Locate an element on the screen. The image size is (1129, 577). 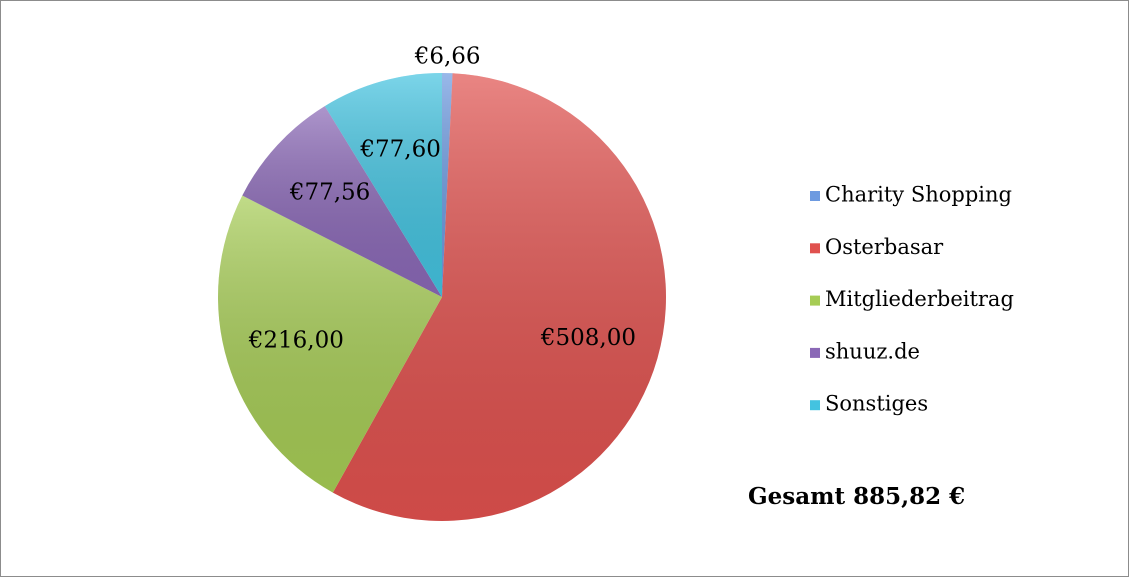
legend-label: Sonstiges is located at coordinates (876, 404).